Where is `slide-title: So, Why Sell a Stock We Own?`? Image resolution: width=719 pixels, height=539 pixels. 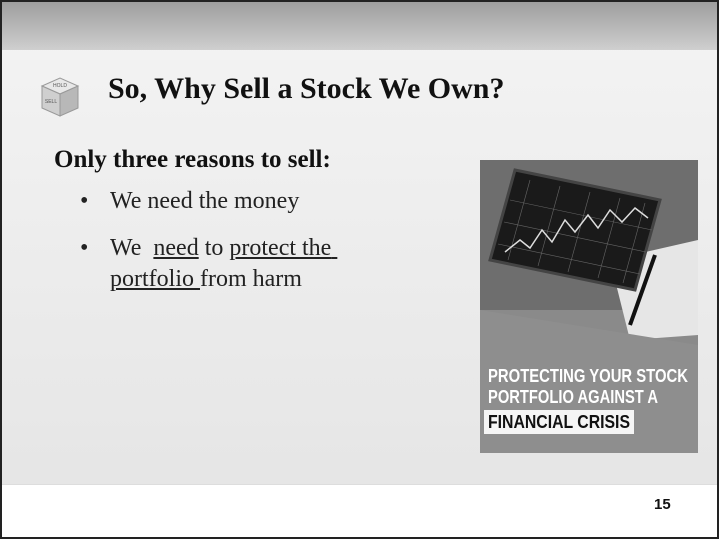 slide-title: So, Why Sell a Stock We Own? is located at coordinates (306, 88).